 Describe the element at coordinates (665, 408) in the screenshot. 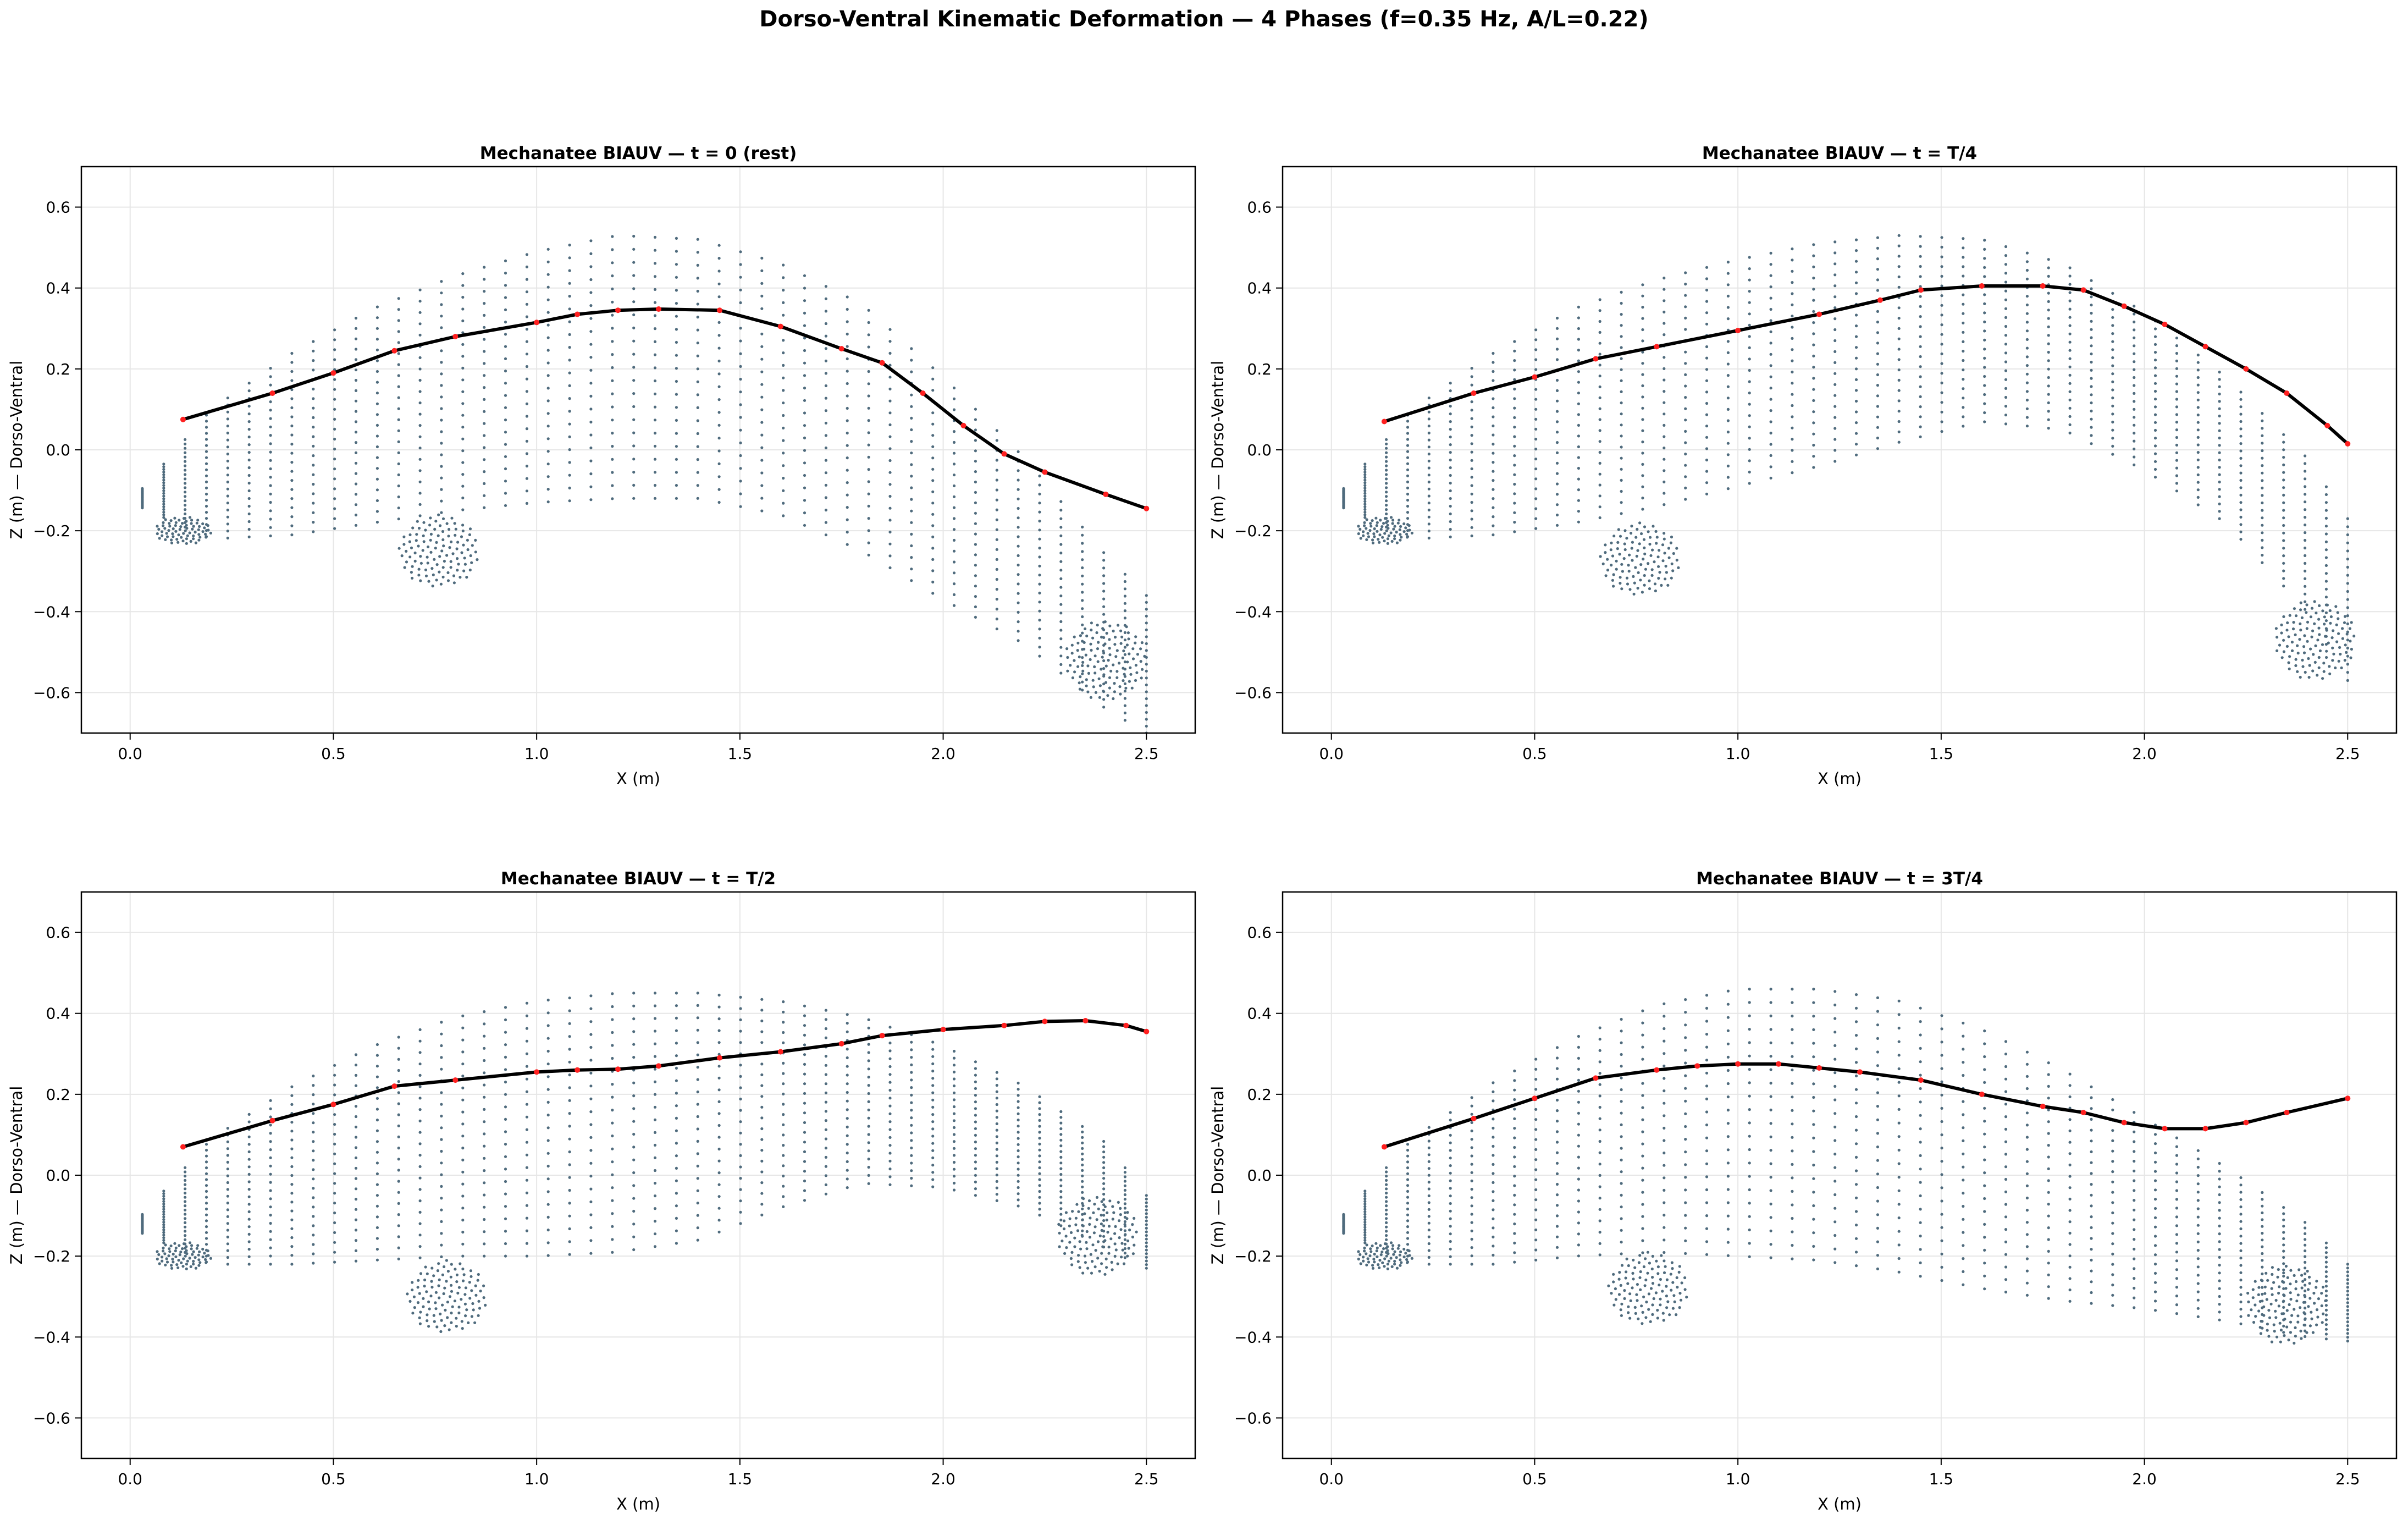

I see `spine-line` at that location.